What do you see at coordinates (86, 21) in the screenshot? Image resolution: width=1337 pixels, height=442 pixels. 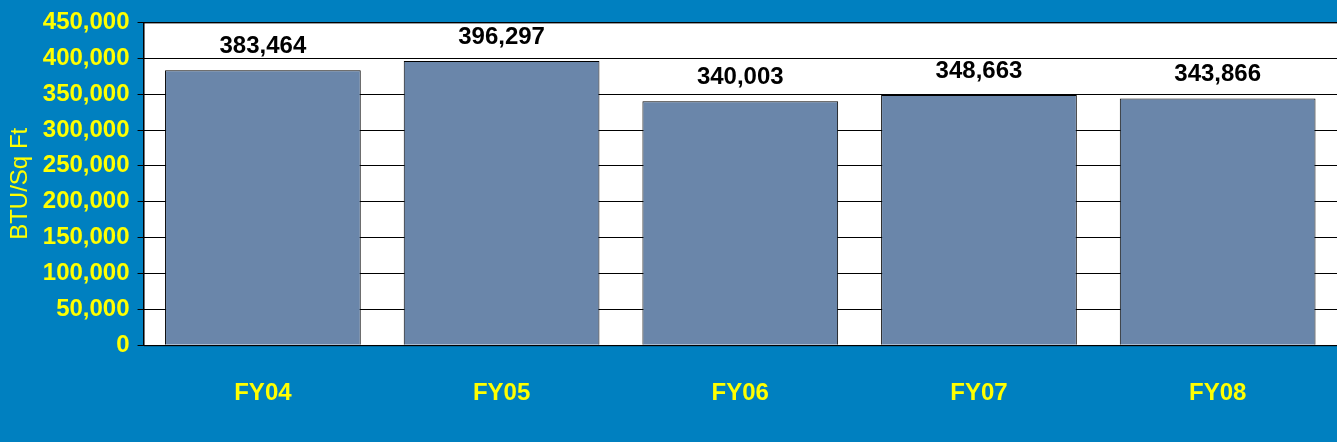 I see `y-tick-label: 450,000` at bounding box center [86, 21].